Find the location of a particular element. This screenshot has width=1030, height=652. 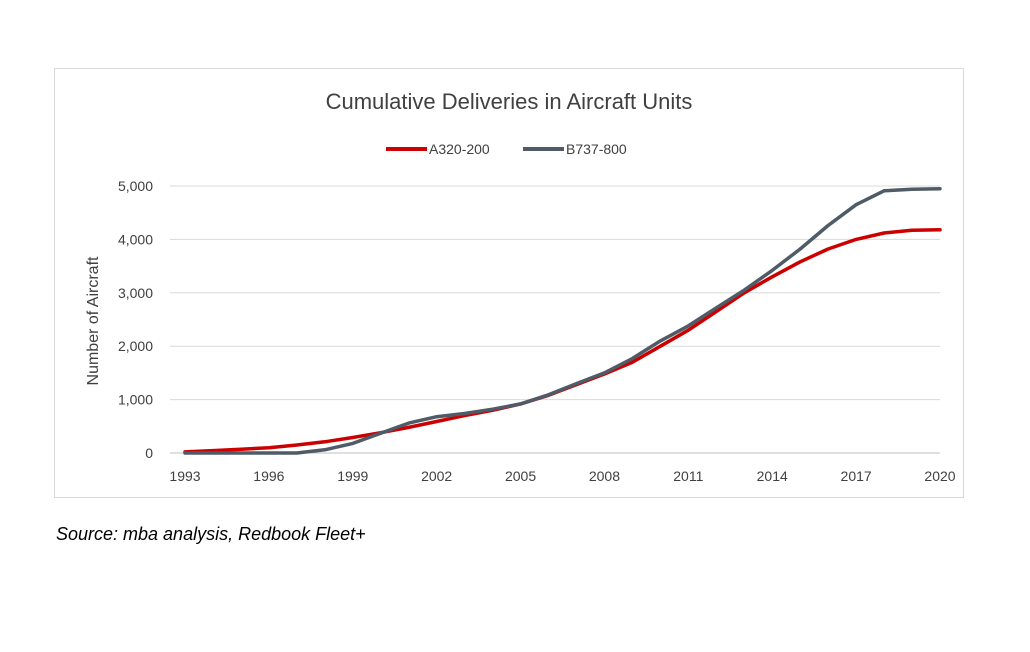

legend-label-a320: A320-200 is located at coordinates (459, 149).